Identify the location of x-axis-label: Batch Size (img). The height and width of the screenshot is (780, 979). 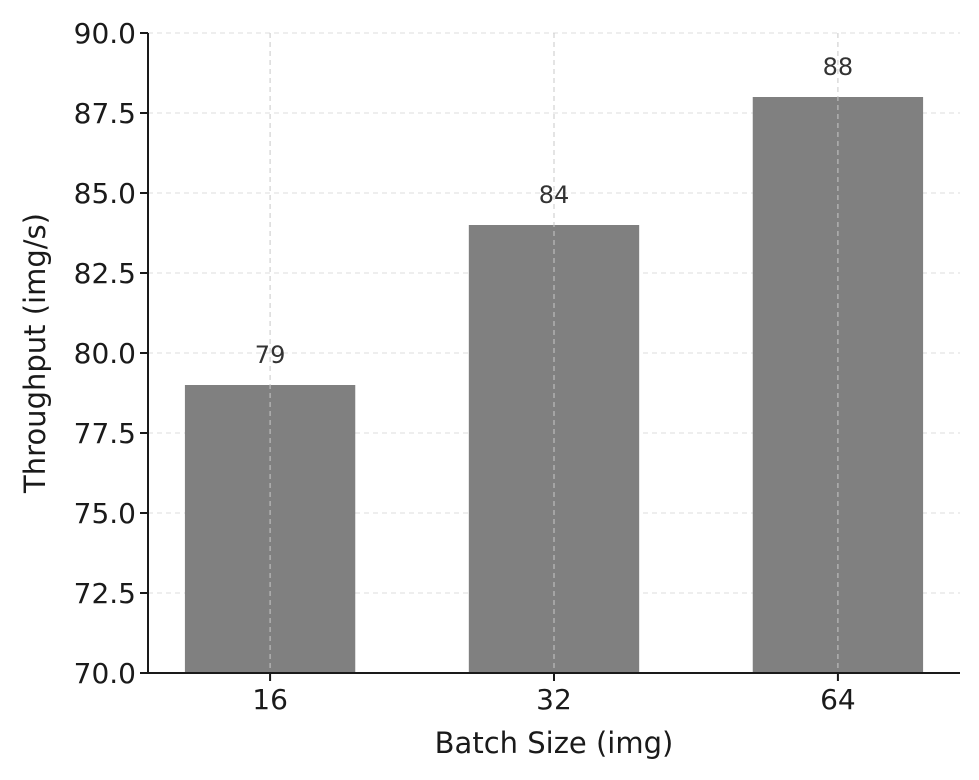
(554, 743).